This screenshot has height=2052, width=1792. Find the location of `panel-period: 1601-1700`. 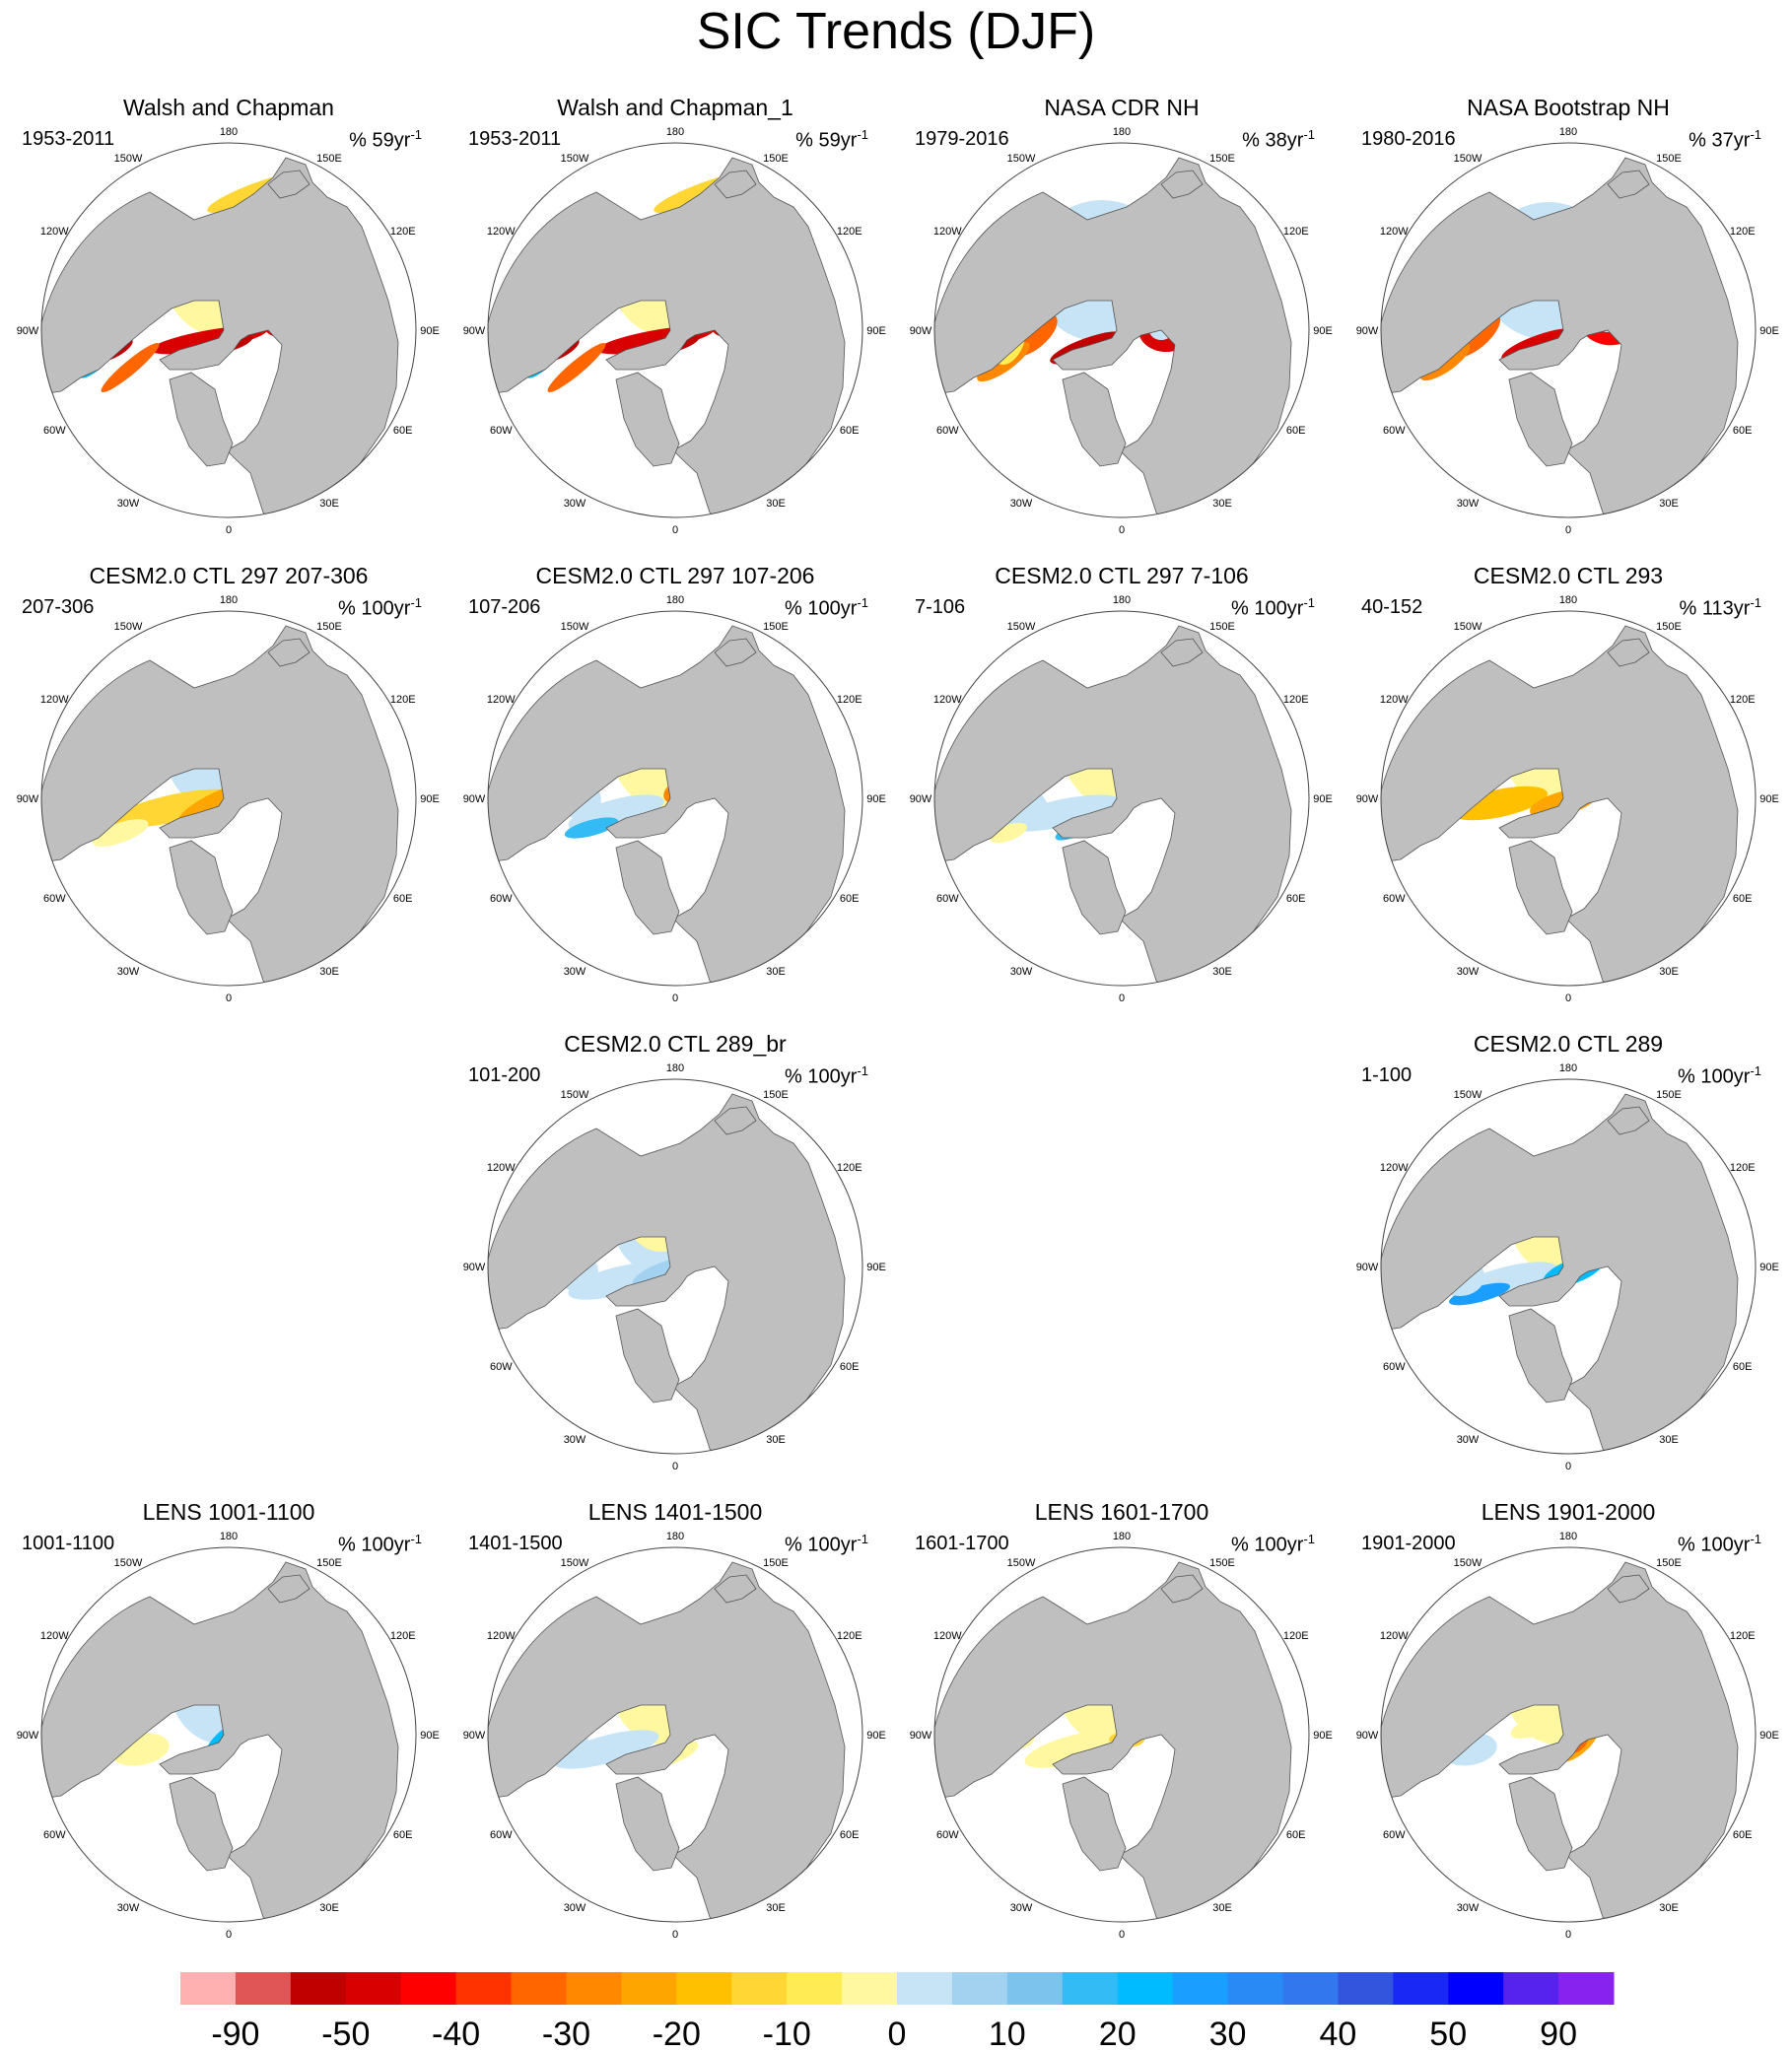

panel-period: 1601-1700 is located at coordinates (962, 1543).